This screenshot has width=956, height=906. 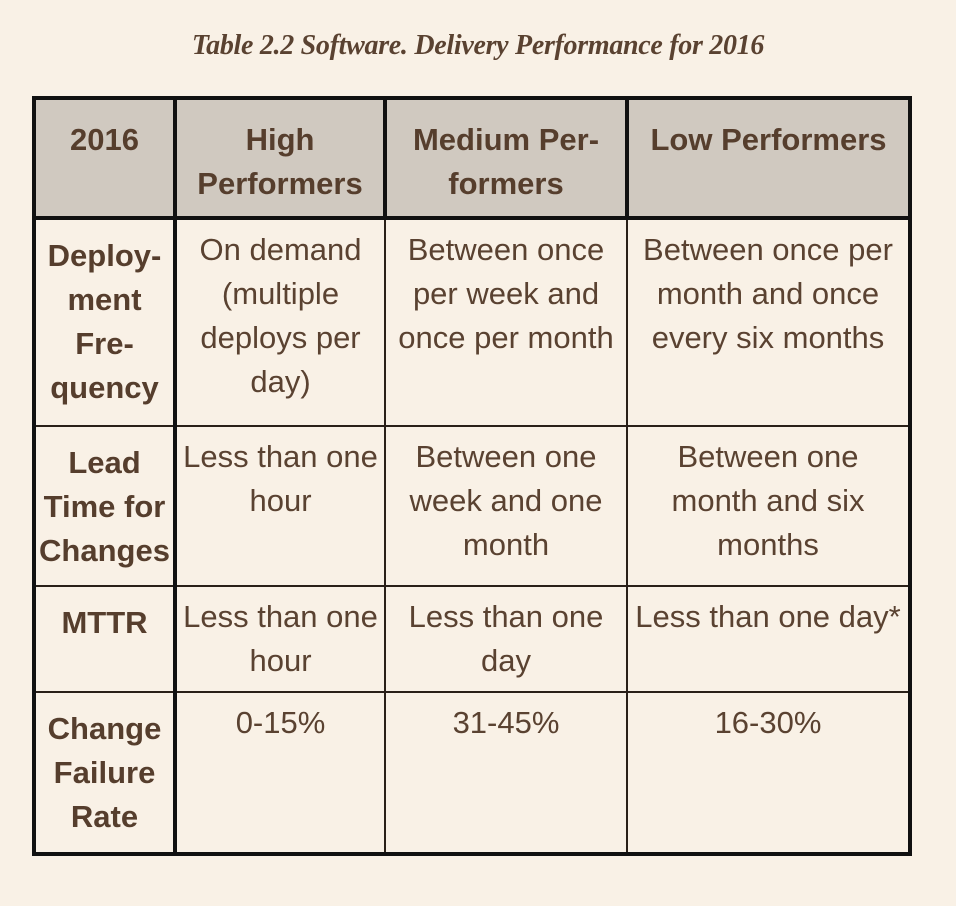 What do you see at coordinates (768, 639) in the screenshot?
I see `cell-low: Less than one day*` at bounding box center [768, 639].